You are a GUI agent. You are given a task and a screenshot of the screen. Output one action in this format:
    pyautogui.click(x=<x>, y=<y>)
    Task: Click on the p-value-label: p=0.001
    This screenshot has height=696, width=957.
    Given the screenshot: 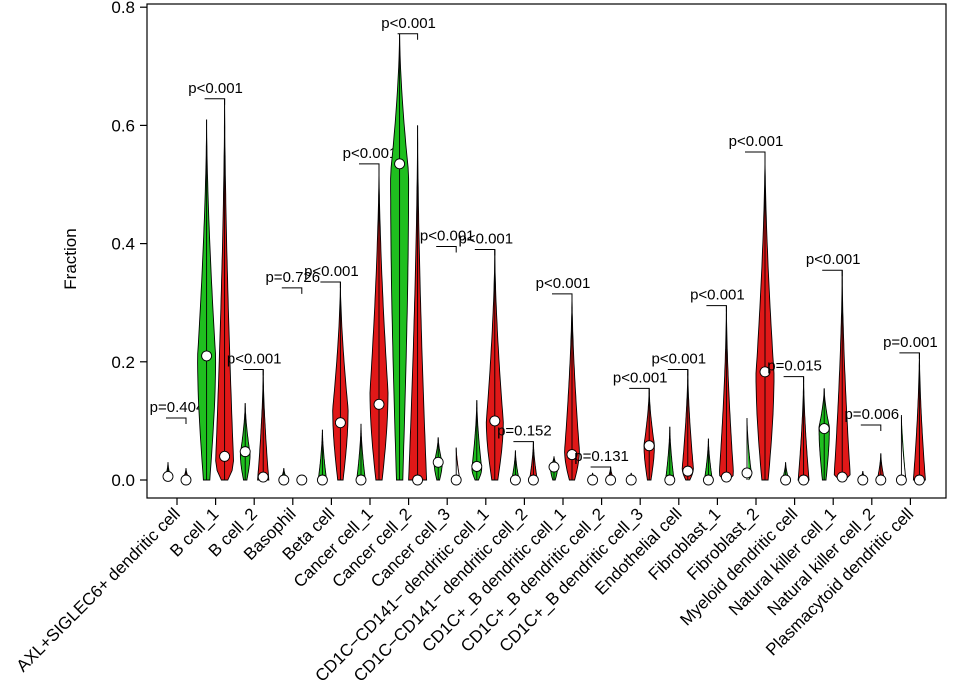 What is the action you would take?
    pyautogui.click(x=910, y=342)
    